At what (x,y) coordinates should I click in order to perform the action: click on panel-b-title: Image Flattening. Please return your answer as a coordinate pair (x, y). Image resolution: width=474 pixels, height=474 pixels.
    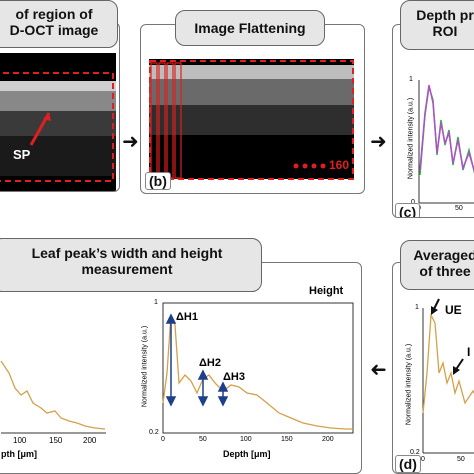
    Looking at the image, I should click on (250, 28).